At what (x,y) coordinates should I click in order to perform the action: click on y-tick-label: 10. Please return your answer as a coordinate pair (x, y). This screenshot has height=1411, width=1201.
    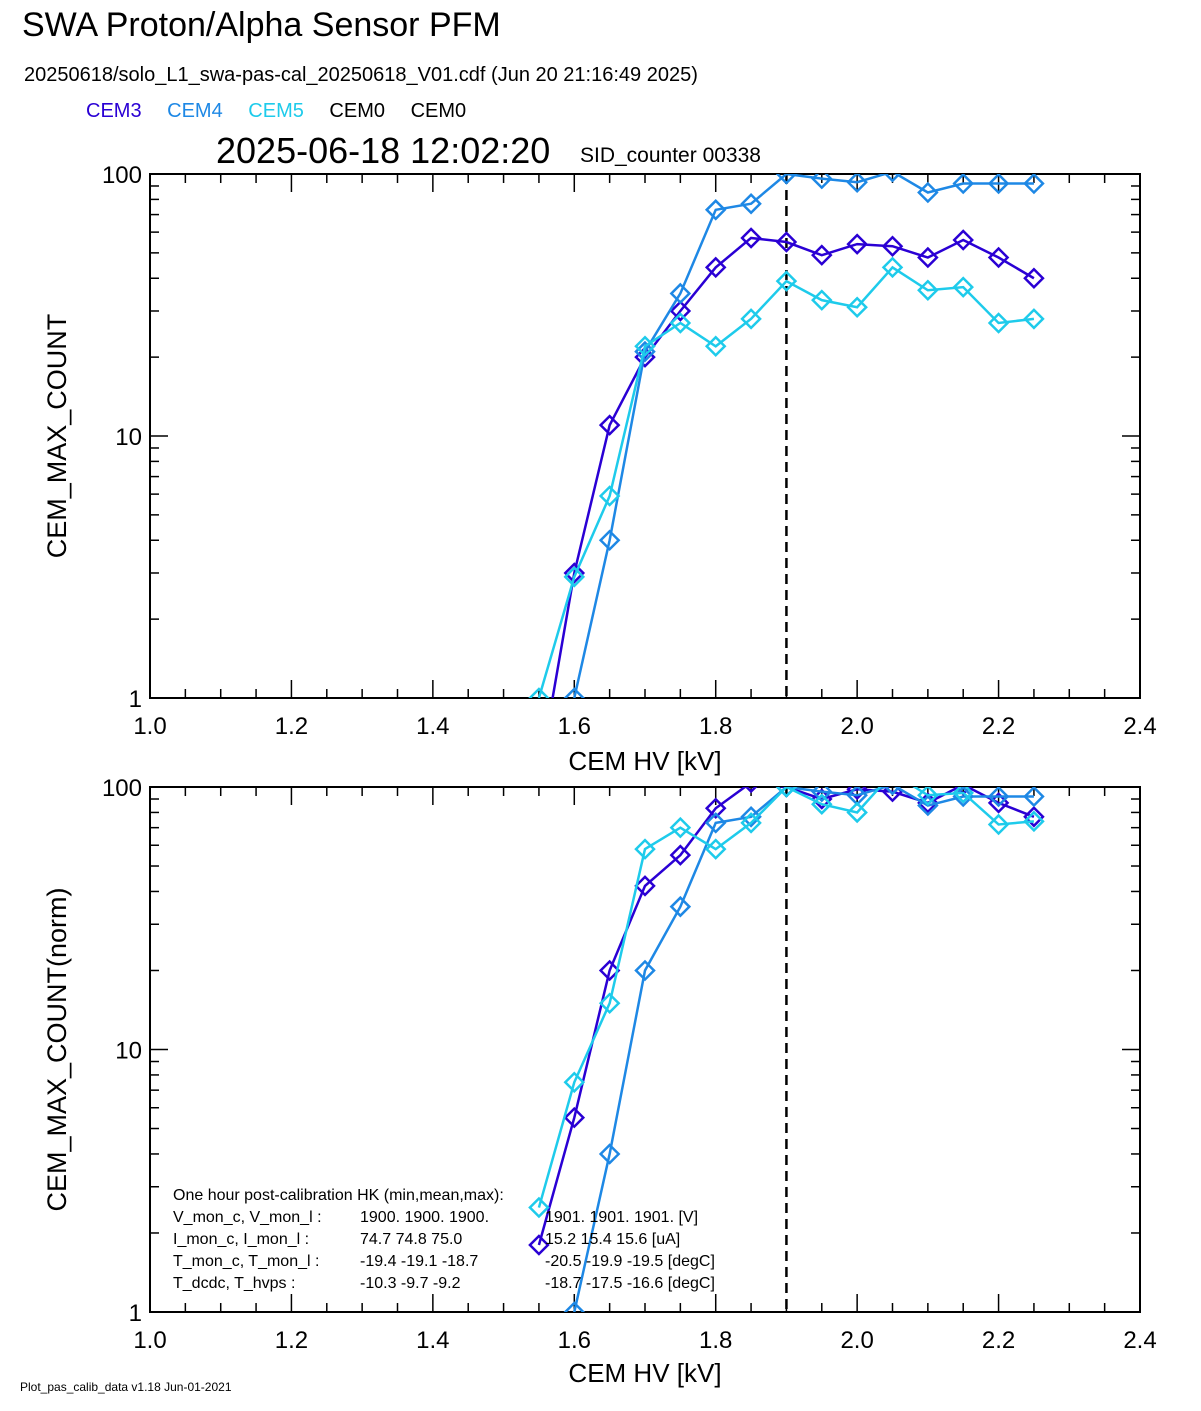
    Looking at the image, I should click on (128, 437).